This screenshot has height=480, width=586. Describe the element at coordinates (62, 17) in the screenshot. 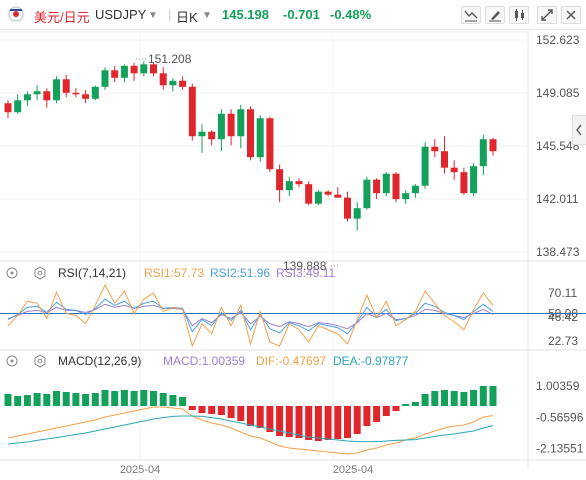

I see `pair-name: 美元/日元` at that location.